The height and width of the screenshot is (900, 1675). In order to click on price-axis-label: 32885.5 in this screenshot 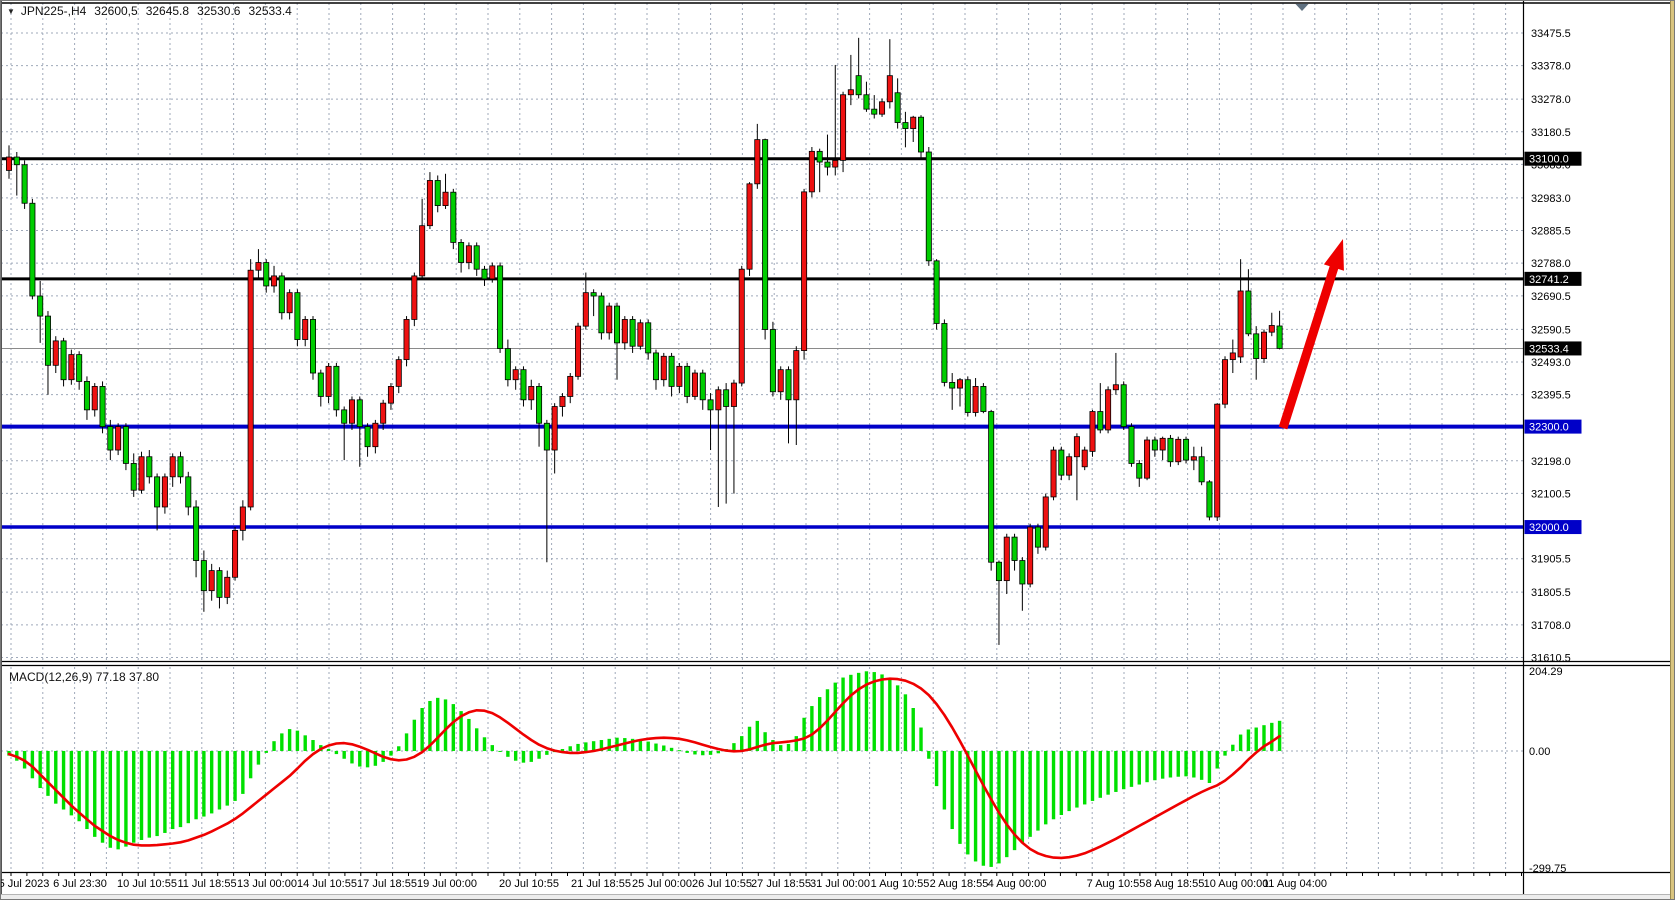, I will do `click(1551, 232)`.